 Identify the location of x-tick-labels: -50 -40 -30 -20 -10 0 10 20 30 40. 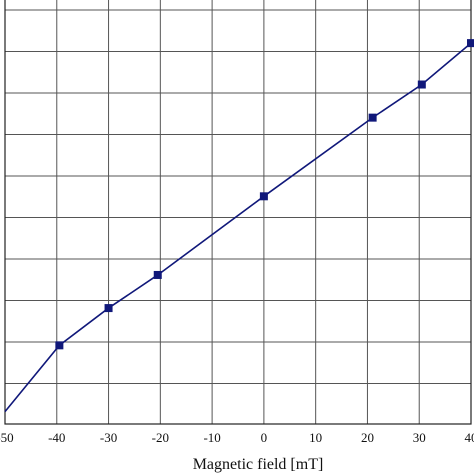
(237, 437).